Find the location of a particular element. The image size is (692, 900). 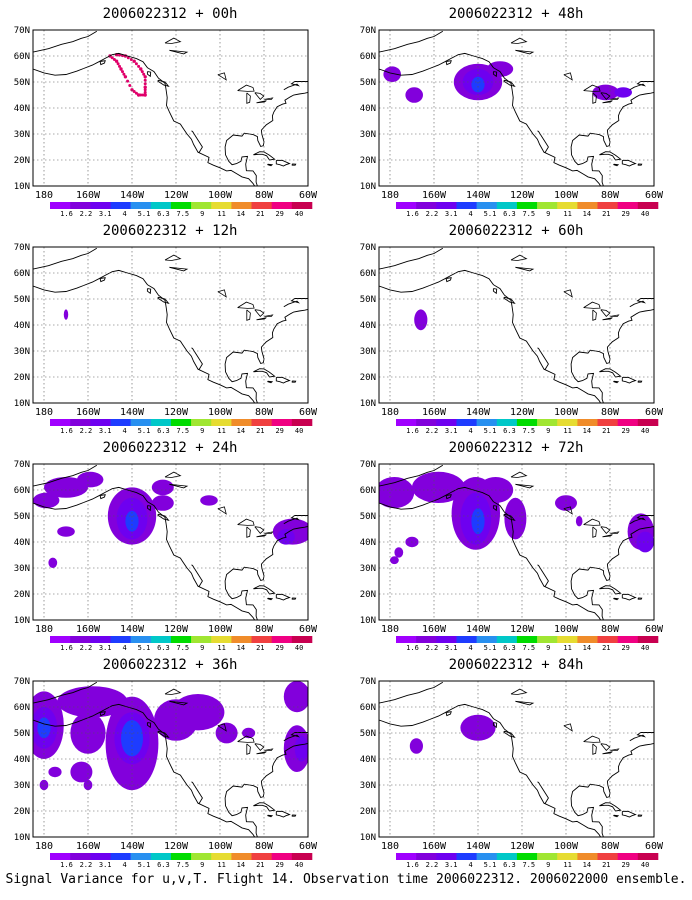

colorbar-label: 5.1 is located at coordinates (144, 214).